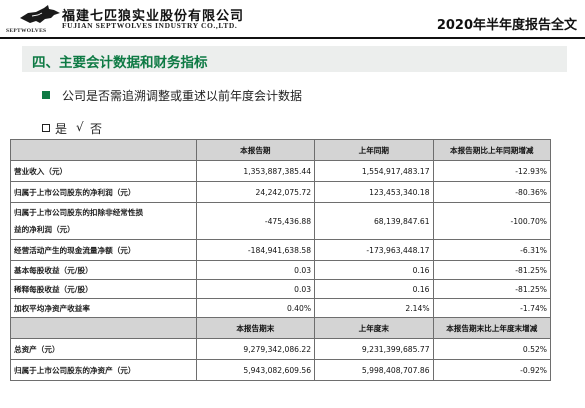  I want to click on table-row: 基本每股收益（元/股） 0.03 0.16 -81.25%, so click(281, 270).